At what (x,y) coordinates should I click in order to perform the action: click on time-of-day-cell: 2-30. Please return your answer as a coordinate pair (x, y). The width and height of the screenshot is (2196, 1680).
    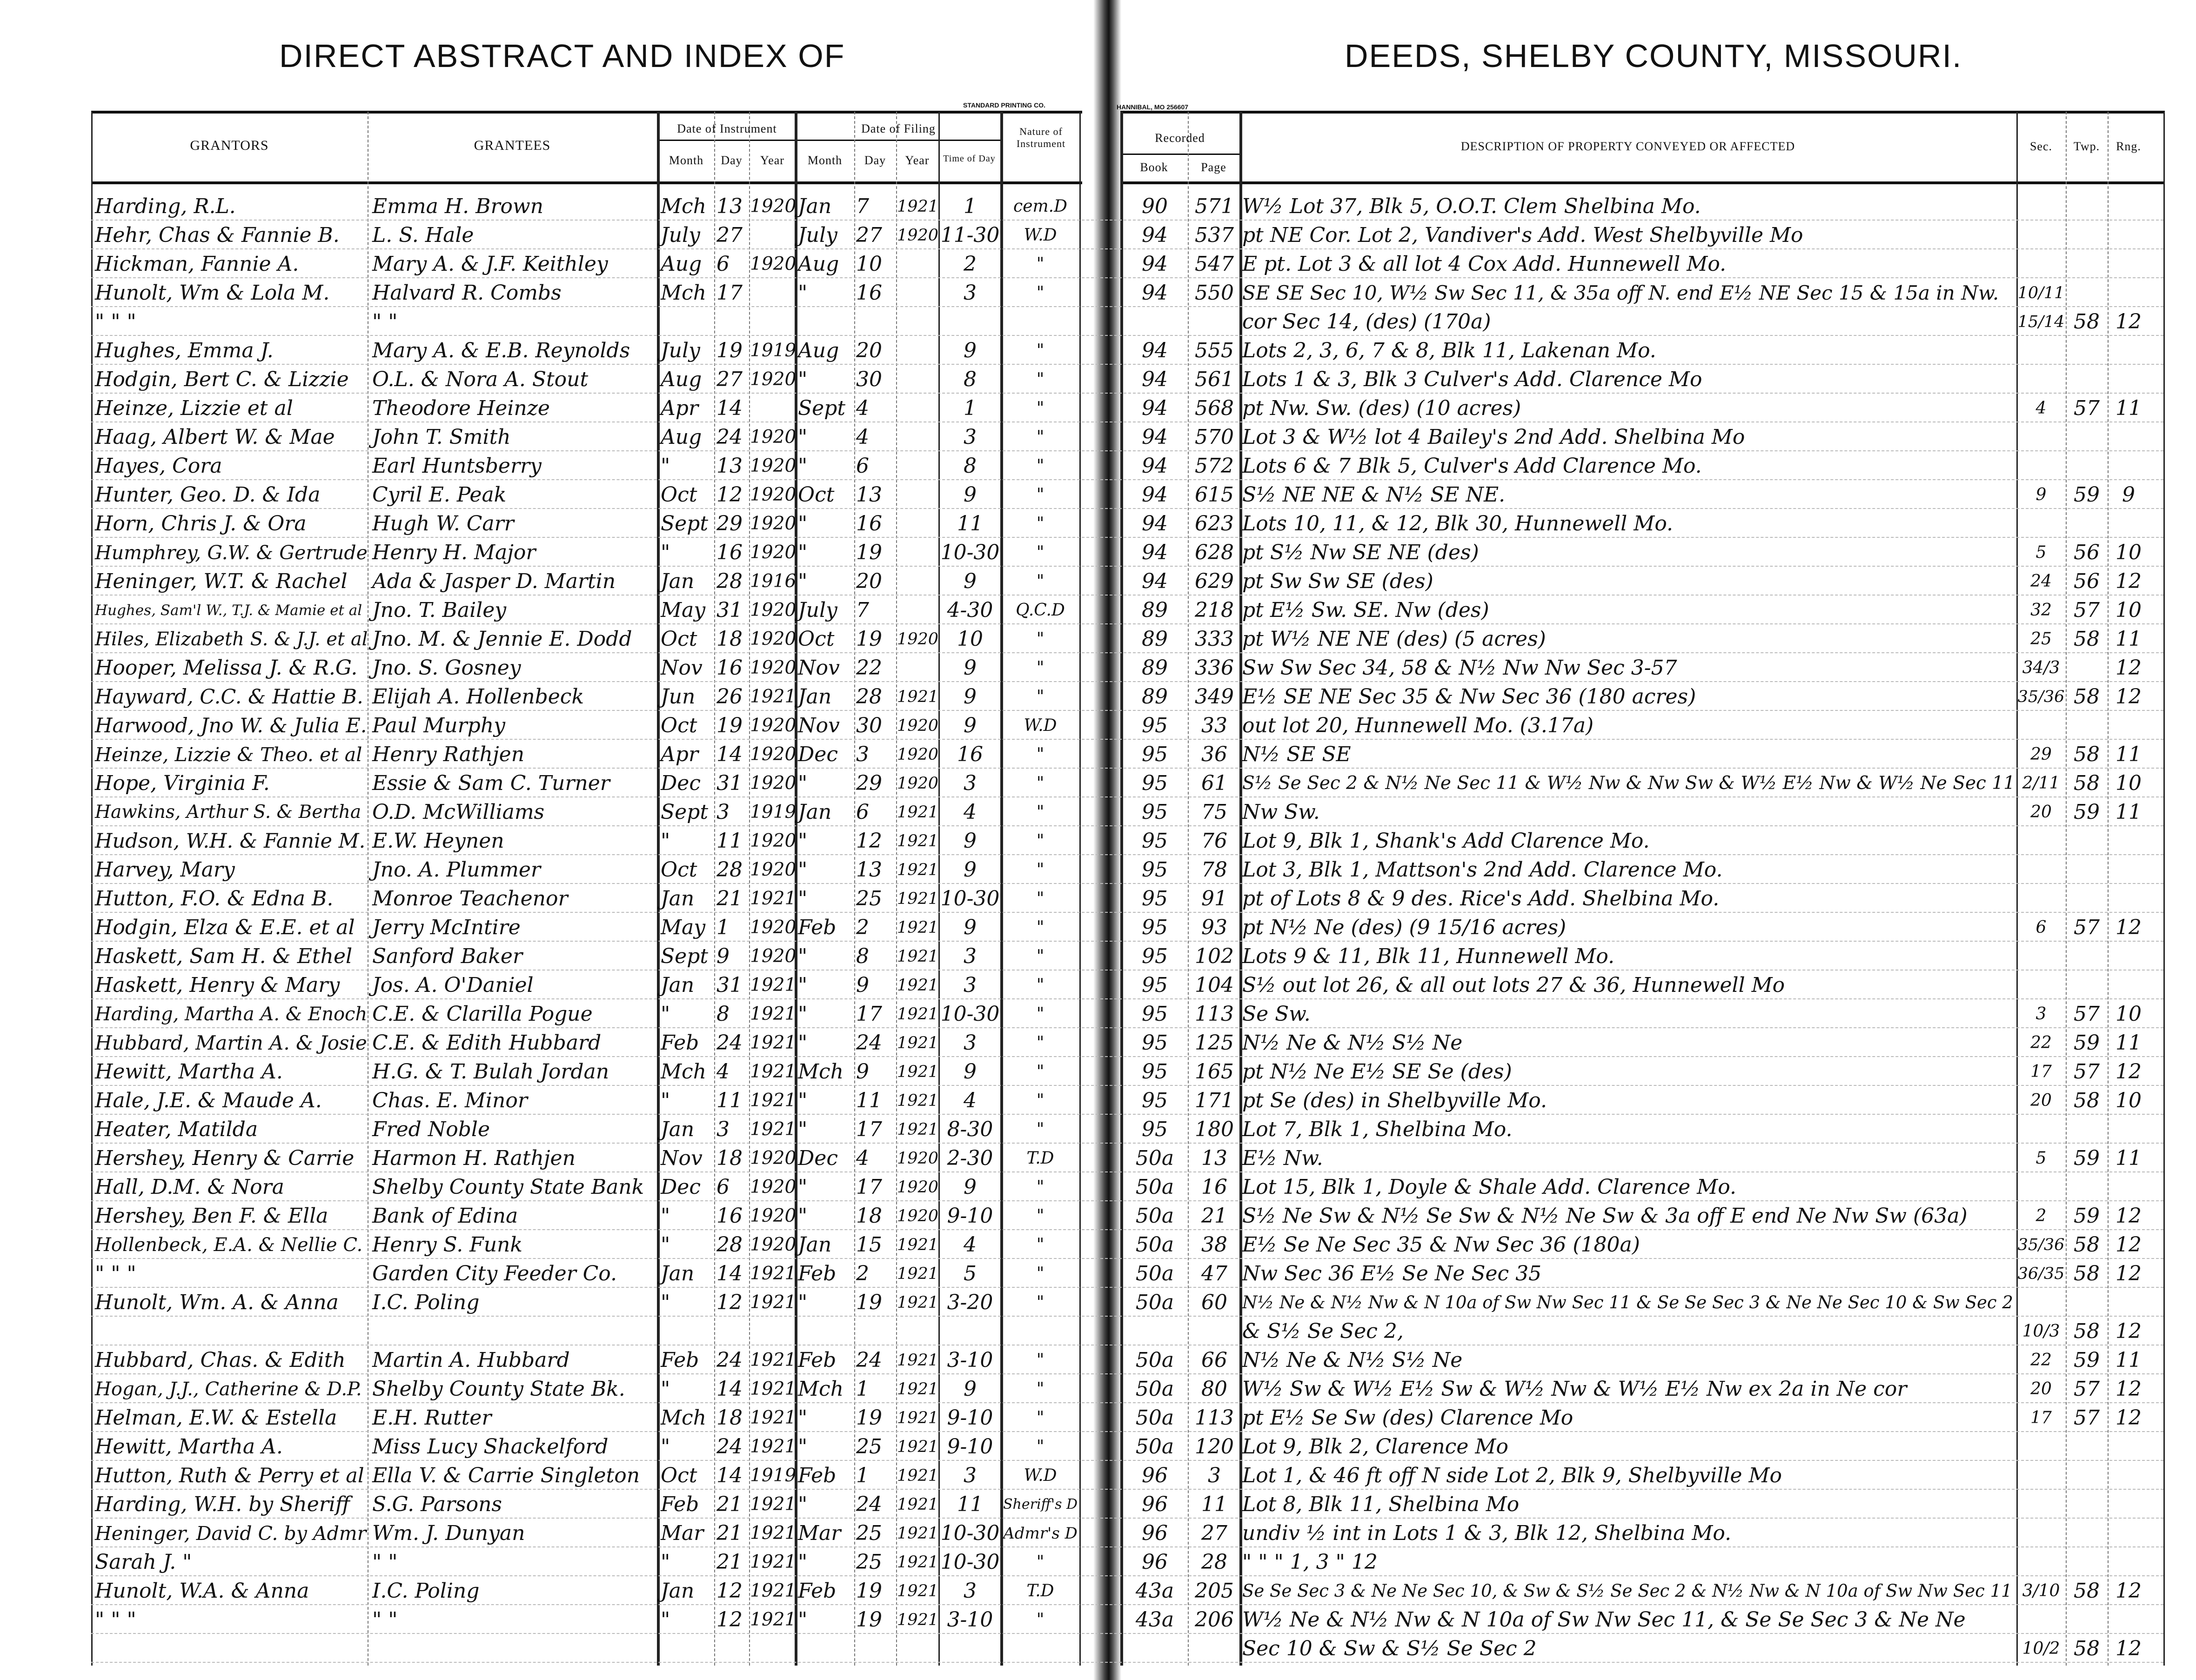
    Looking at the image, I should click on (970, 1158).